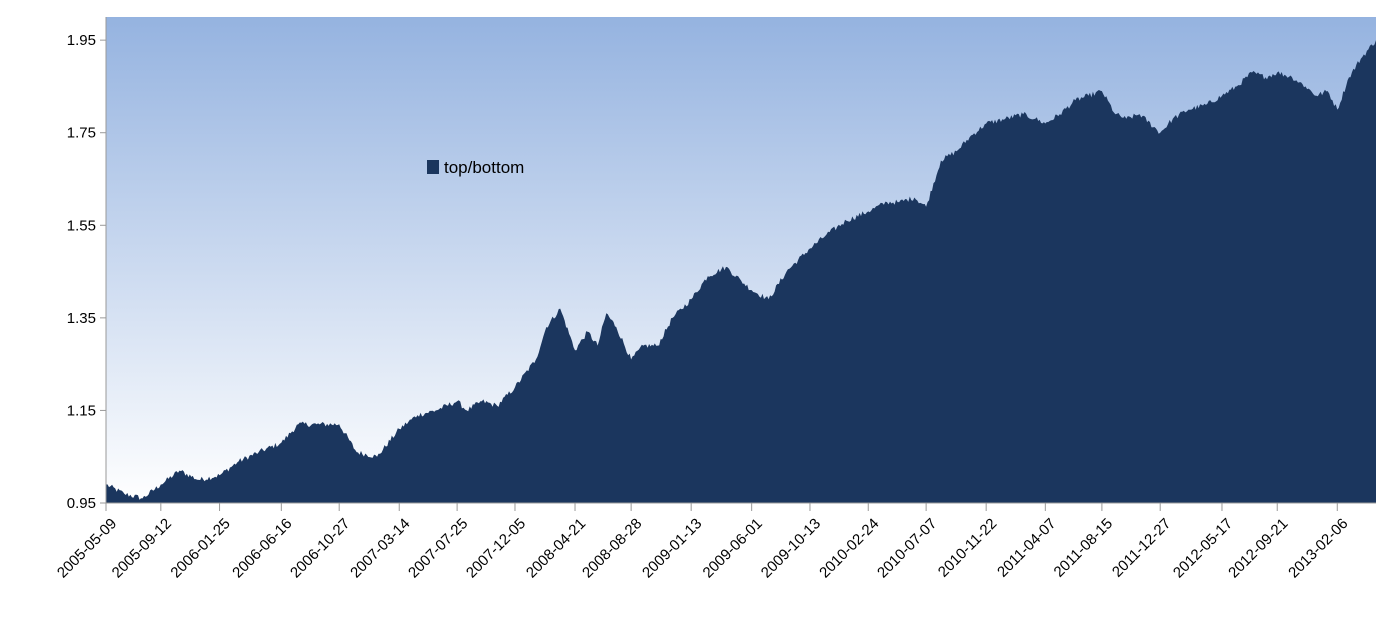 The image size is (1383, 636). I want to click on y-tick-label: 1.15, so click(81, 410).